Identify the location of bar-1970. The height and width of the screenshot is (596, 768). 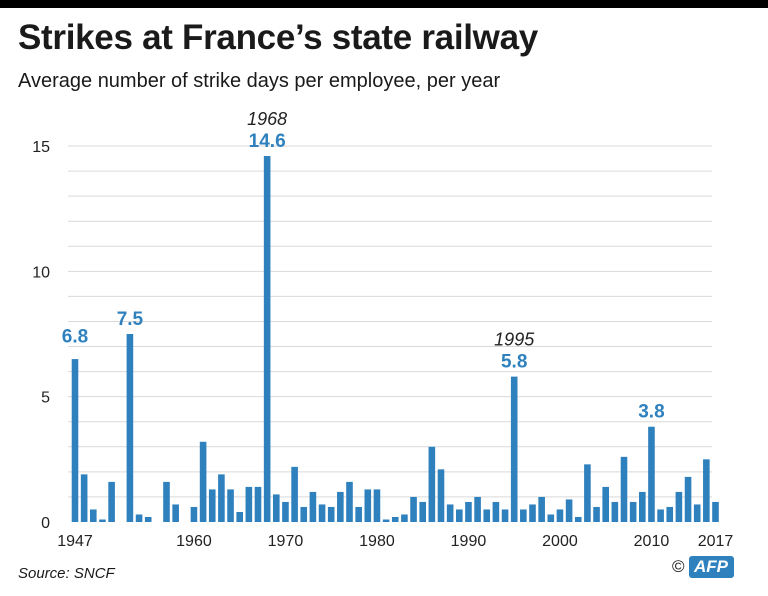
(285, 511).